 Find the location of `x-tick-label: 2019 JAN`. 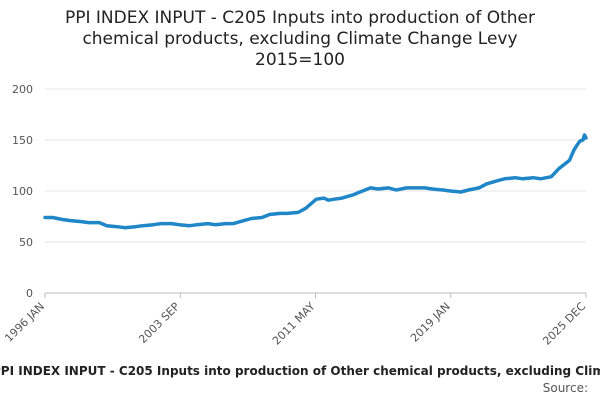

x-tick-label: 2019 JAN is located at coordinates (430, 322).